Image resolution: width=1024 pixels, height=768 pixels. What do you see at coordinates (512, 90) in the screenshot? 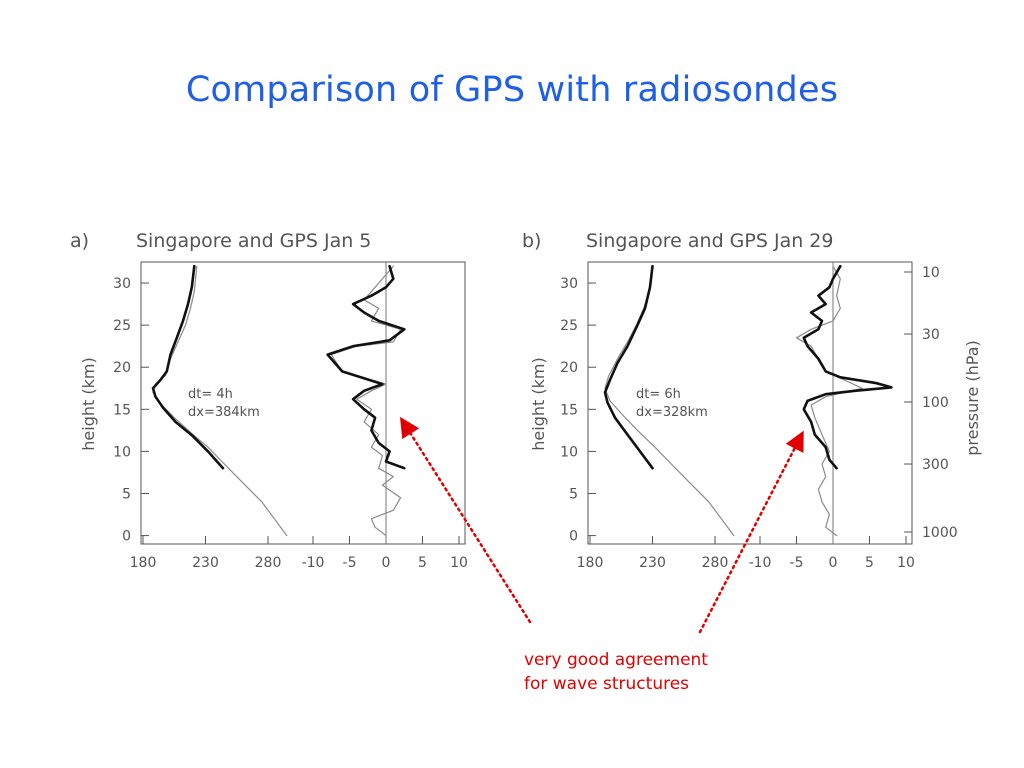
I see `slide-title: Comparison of GPS with radiosondes` at bounding box center [512, 90].